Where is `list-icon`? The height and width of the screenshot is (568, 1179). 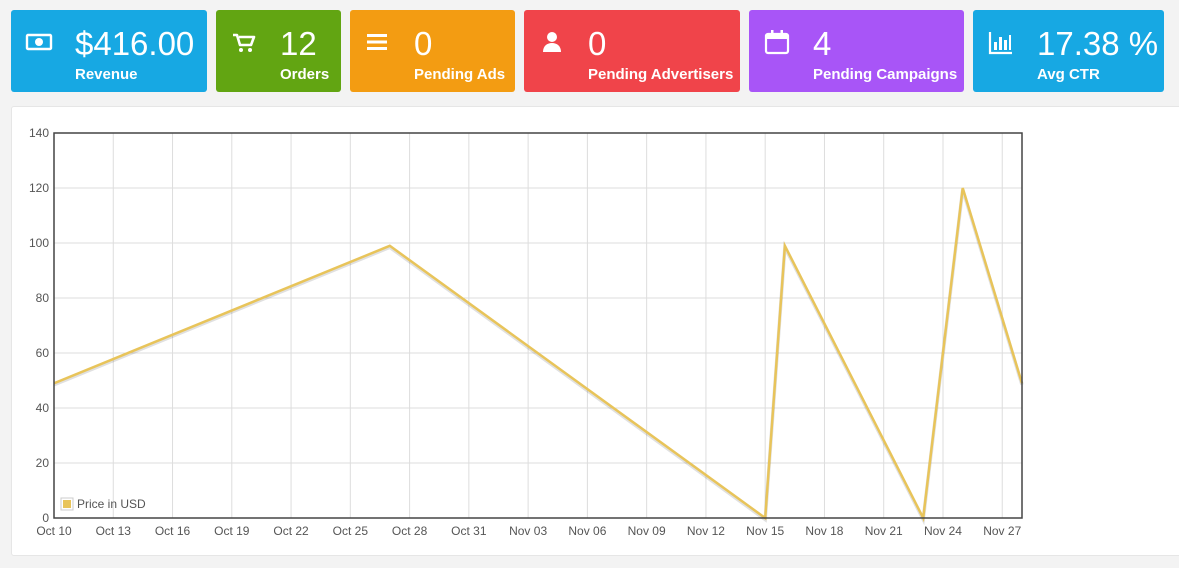 list-icon is located at coordinates (377, 42).